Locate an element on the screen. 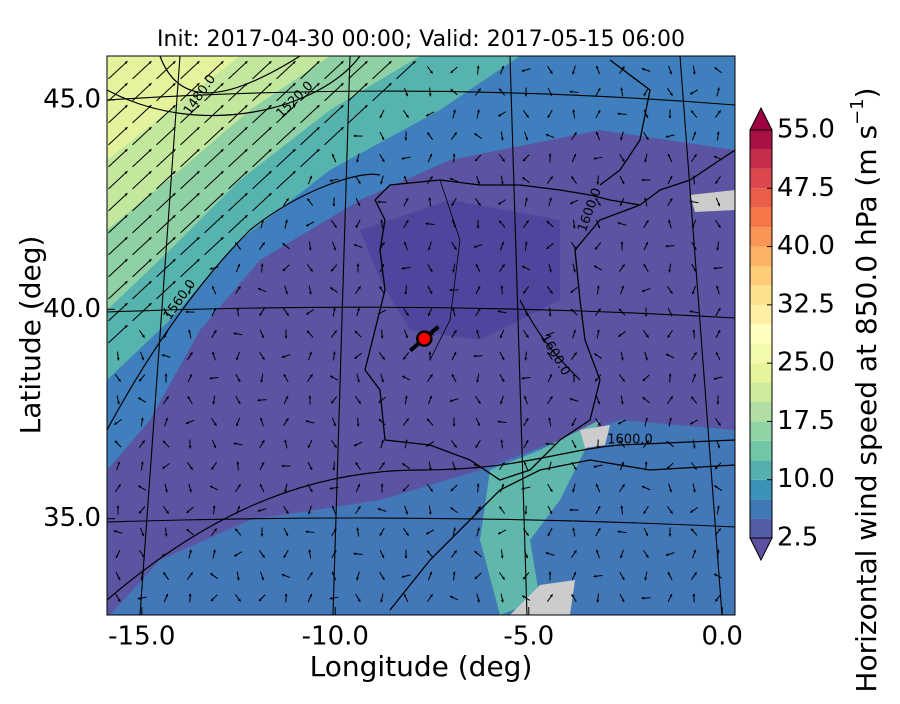  x-tick-label: 0.0 is located at coordinates (722, 637).